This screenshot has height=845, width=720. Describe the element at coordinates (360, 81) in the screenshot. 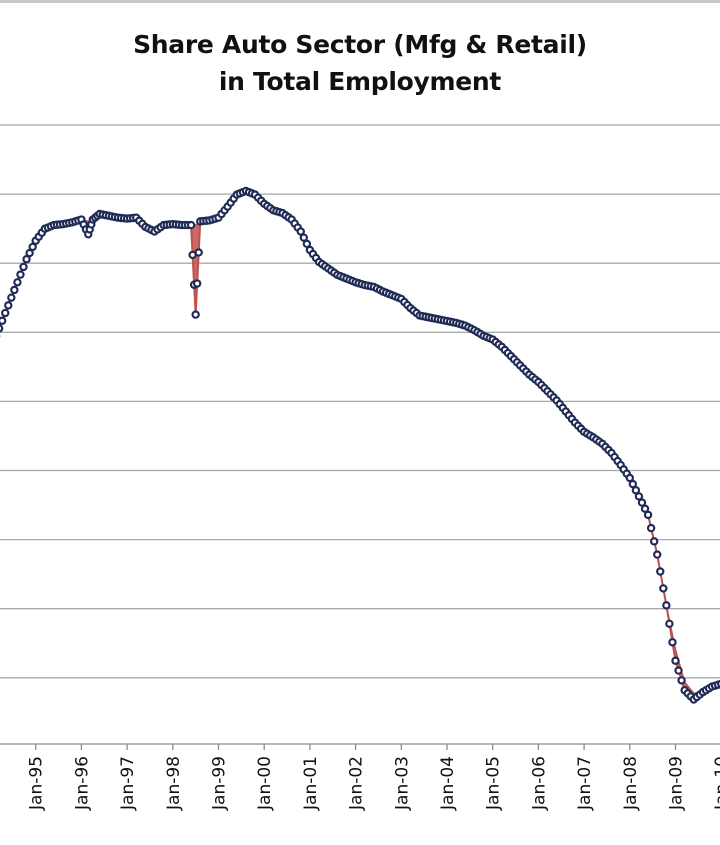

I see `chart-title-line-2: in Total Employment` at that location.